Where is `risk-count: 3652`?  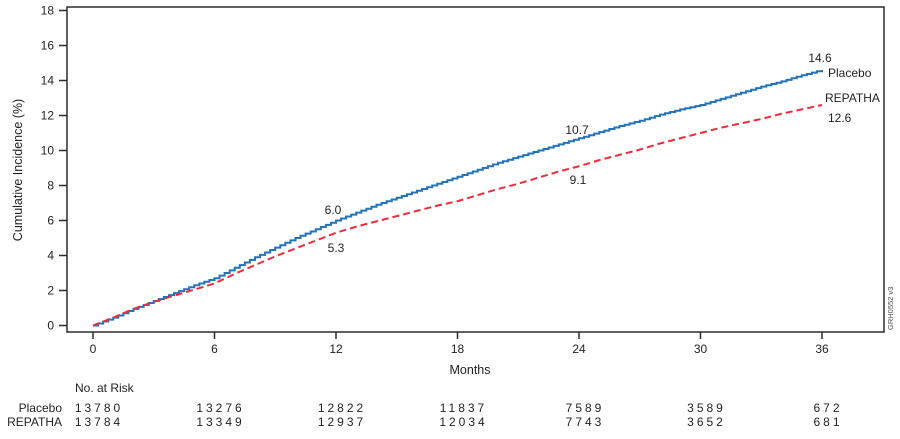 risk-count: 3652 is located at coordinates (706, 422).